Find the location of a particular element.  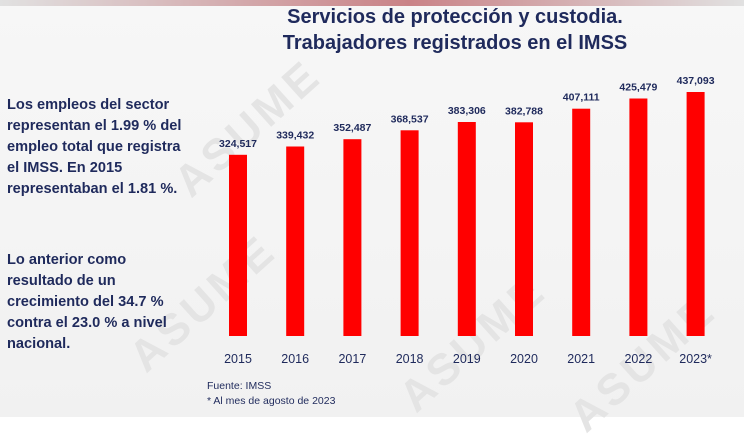

bar-2019 is located at coordinates (466, 229).